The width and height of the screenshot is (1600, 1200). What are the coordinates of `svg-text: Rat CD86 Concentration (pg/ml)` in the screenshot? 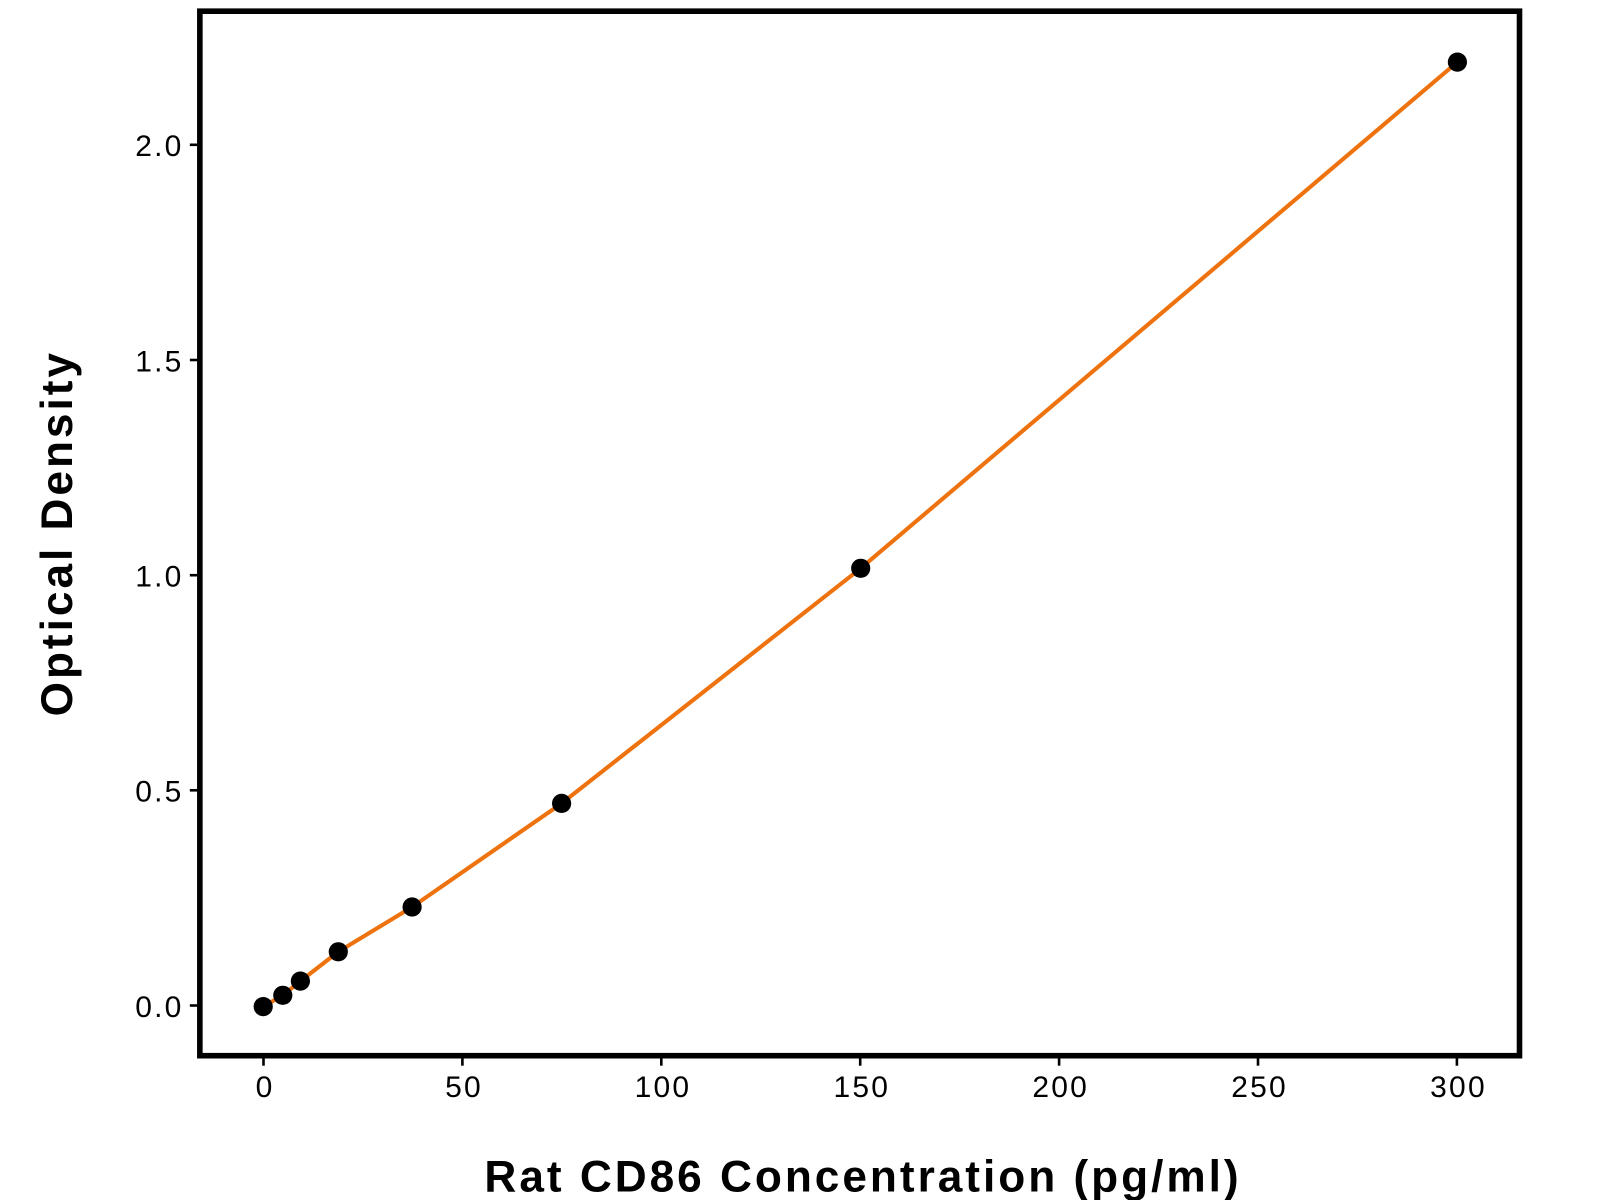 It's located at (862, 1176).